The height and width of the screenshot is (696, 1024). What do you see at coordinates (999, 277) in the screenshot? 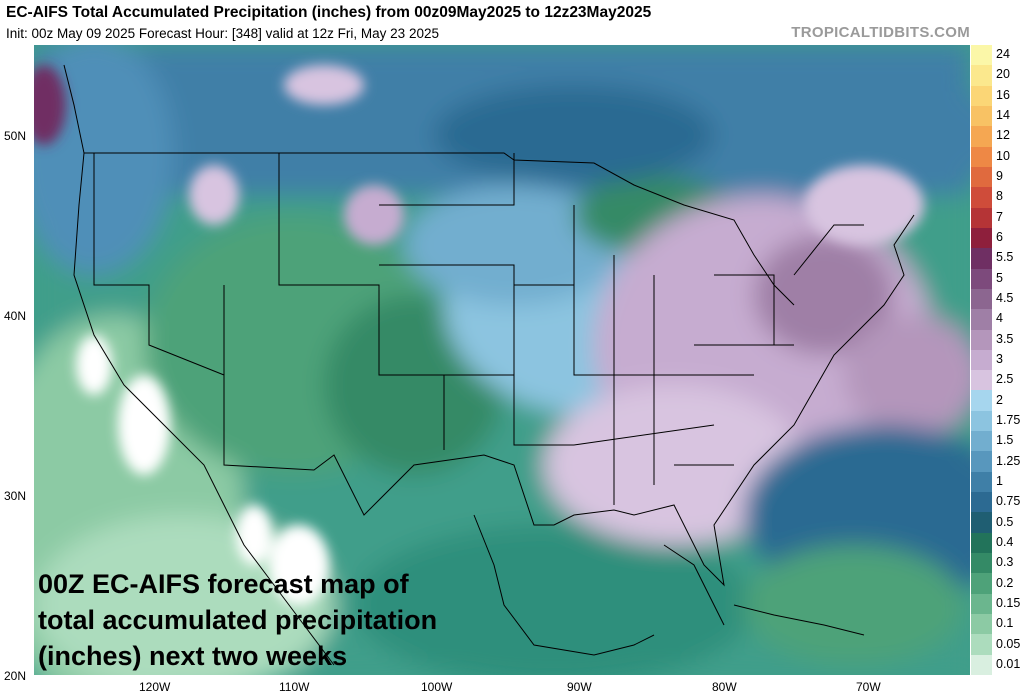
I see `legend-label: 5` at bounding box center [999, 277].